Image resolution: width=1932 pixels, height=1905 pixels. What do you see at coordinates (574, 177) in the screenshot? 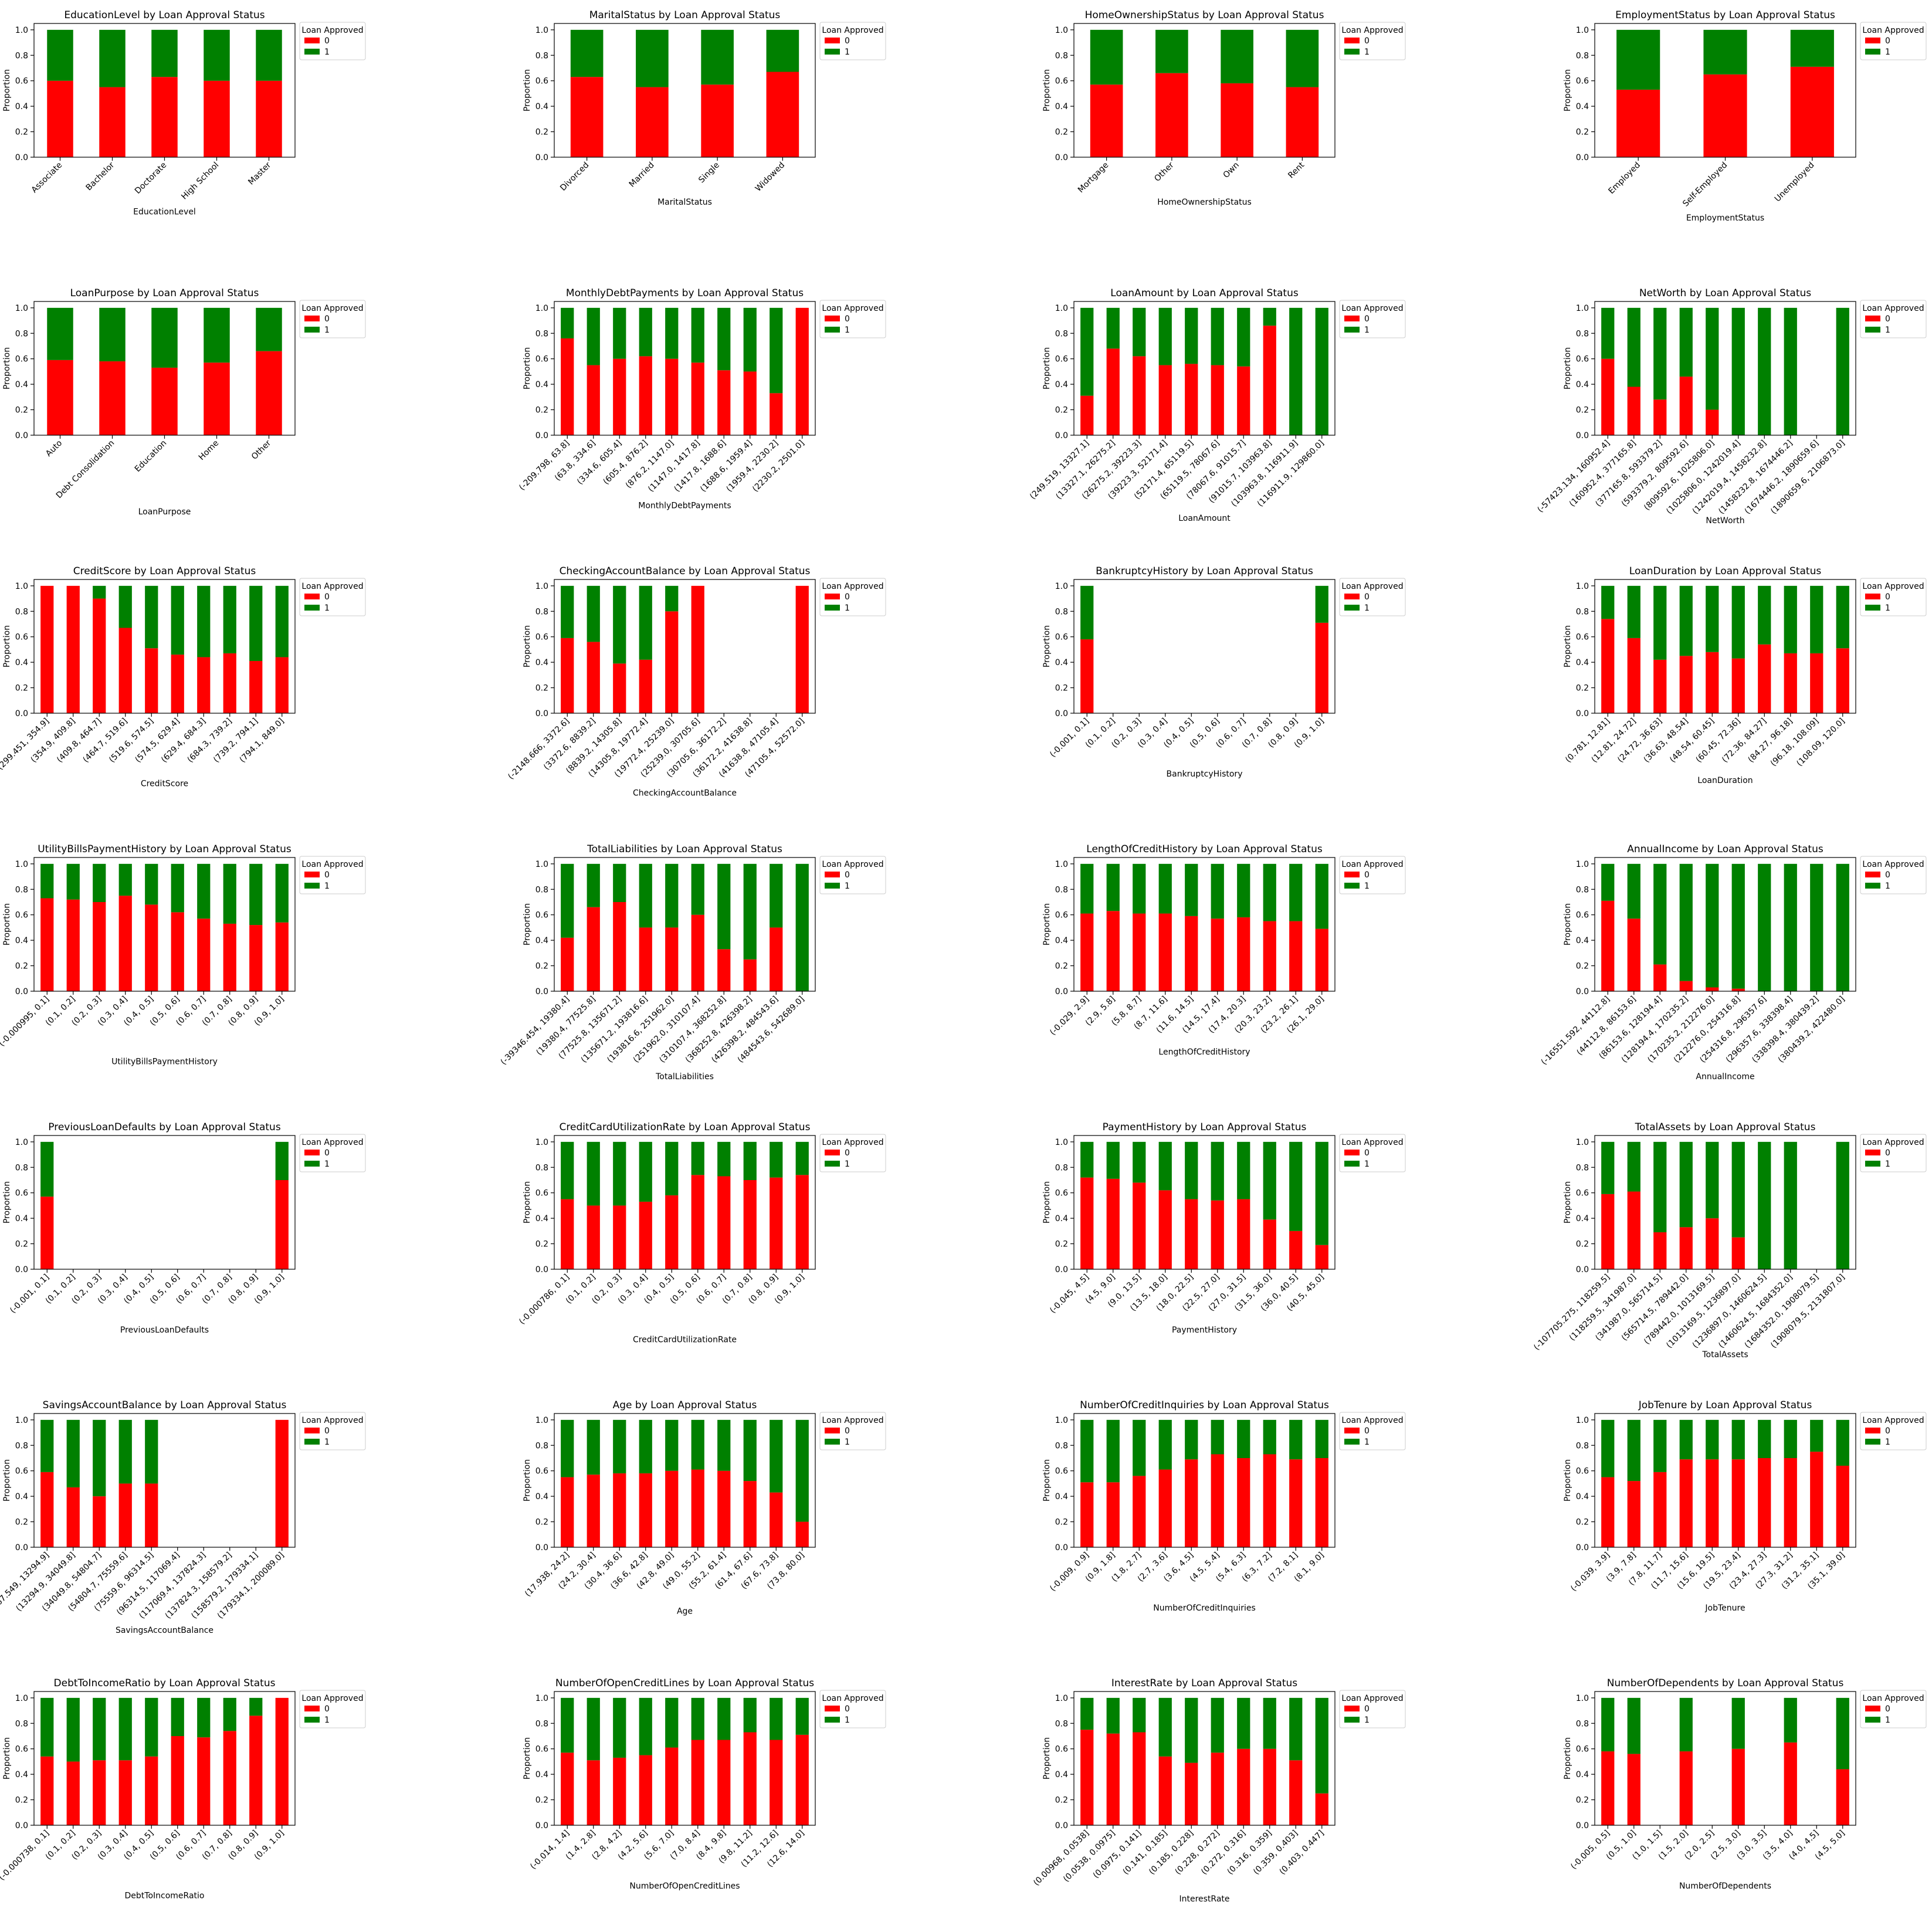
I see `x-tick-label: Divorced` at bounding box center [574, 177].